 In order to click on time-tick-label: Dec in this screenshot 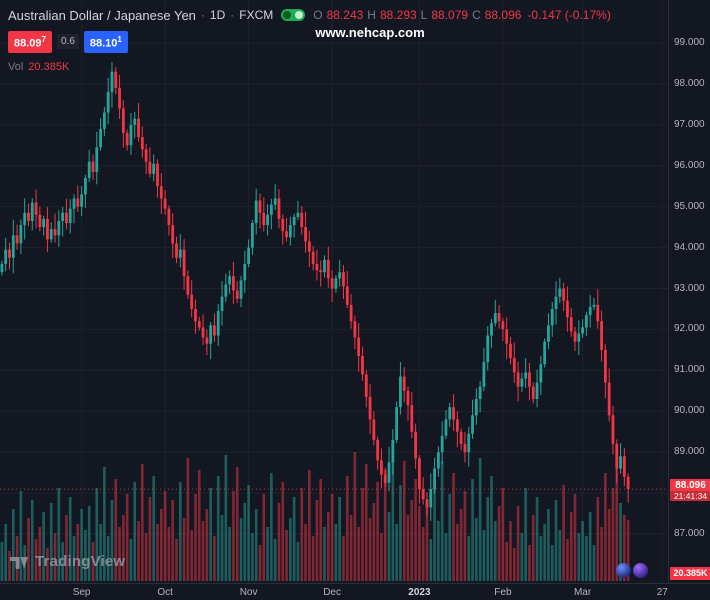, I will do `click(332, 592)`.